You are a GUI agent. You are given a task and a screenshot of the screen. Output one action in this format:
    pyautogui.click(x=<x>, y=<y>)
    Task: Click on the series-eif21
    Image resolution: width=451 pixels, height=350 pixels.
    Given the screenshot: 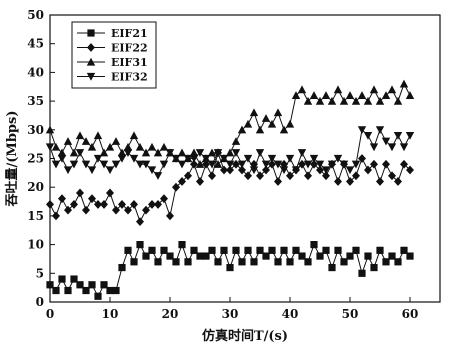 What is the action you would take?
    pyautogui.click(x=230, y=270)
    